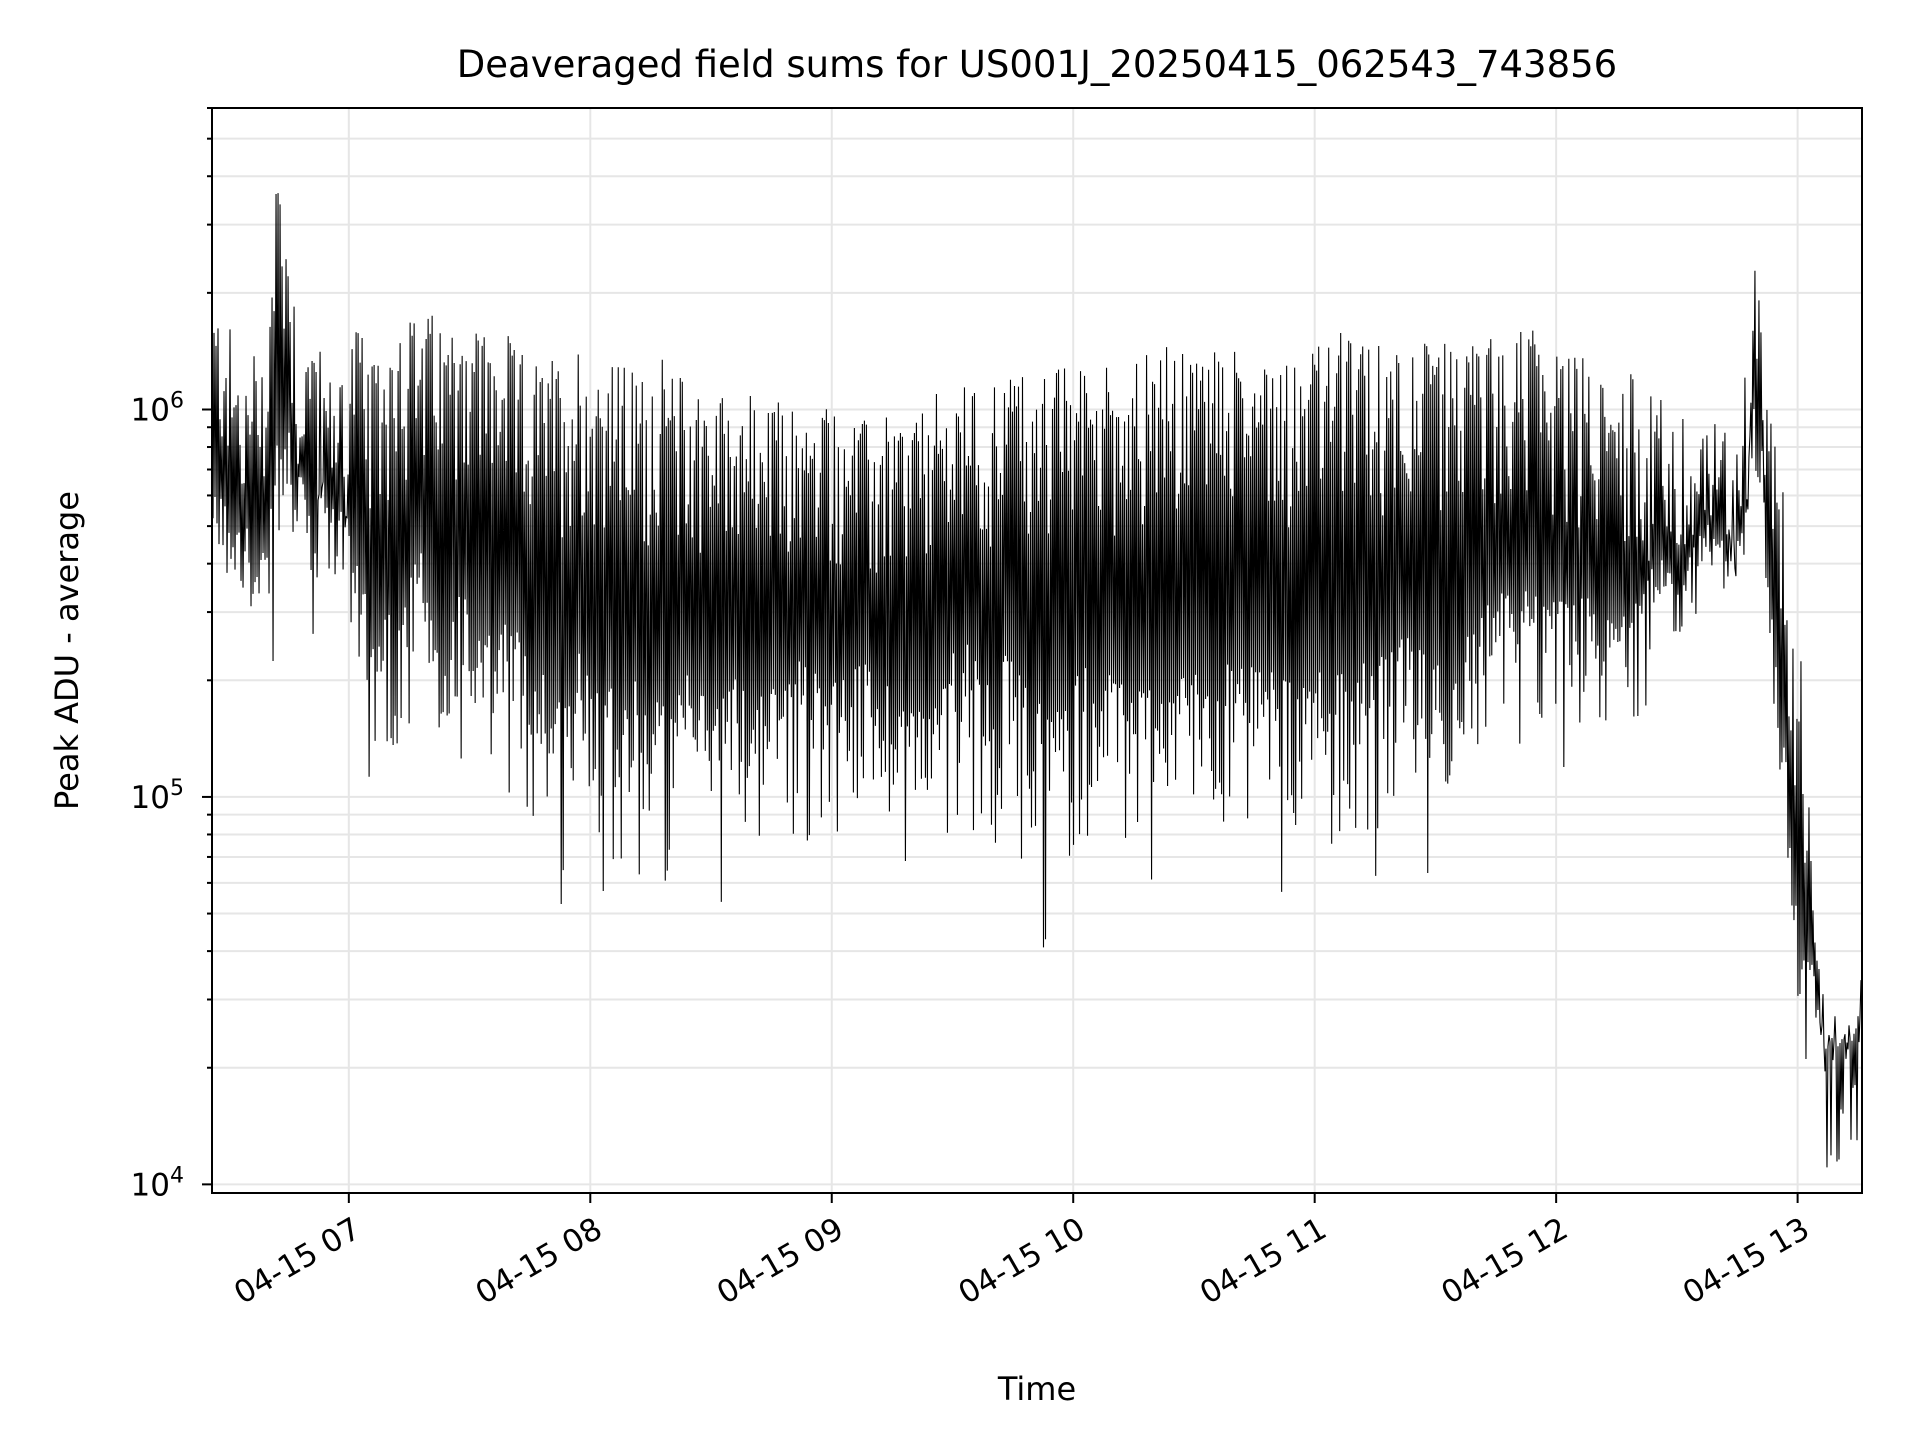 This screenshot has width=1920, height=1440. I want to click on y-tick-label: 104, so click(157, 1183).